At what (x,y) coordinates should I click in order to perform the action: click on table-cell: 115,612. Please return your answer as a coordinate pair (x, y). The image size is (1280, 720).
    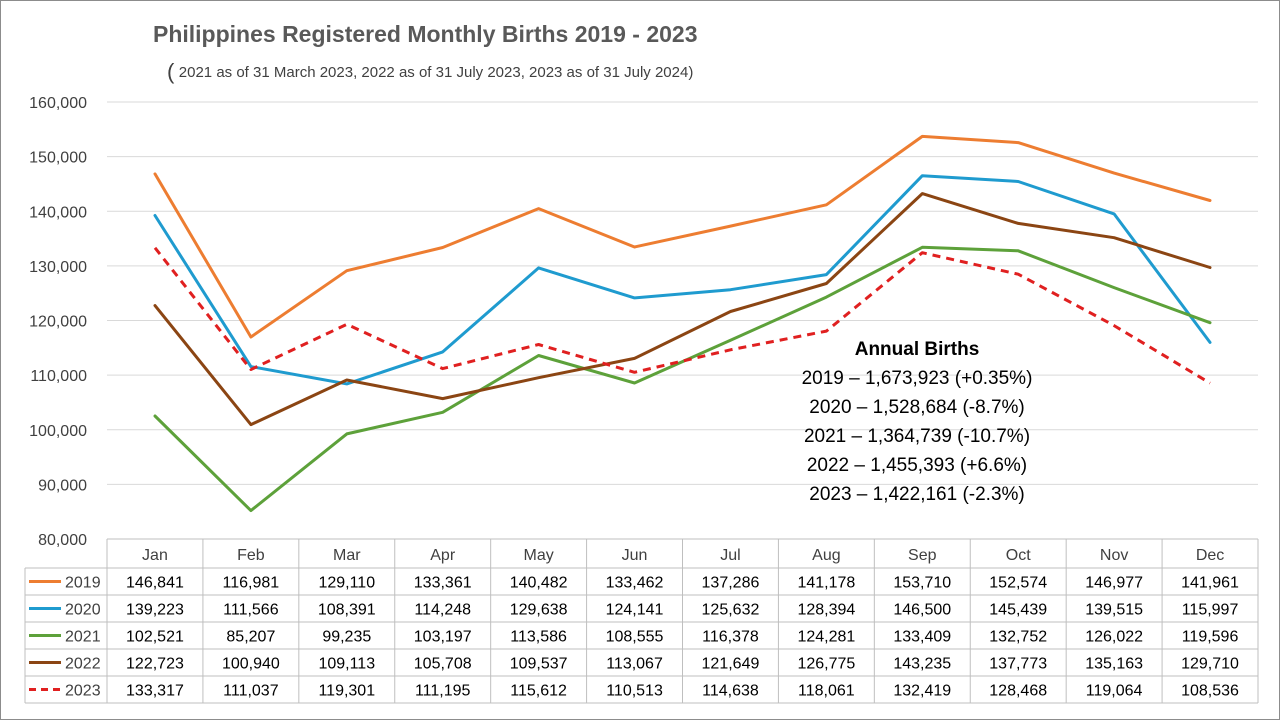
    Looking at the image, I should click on (538, 691).